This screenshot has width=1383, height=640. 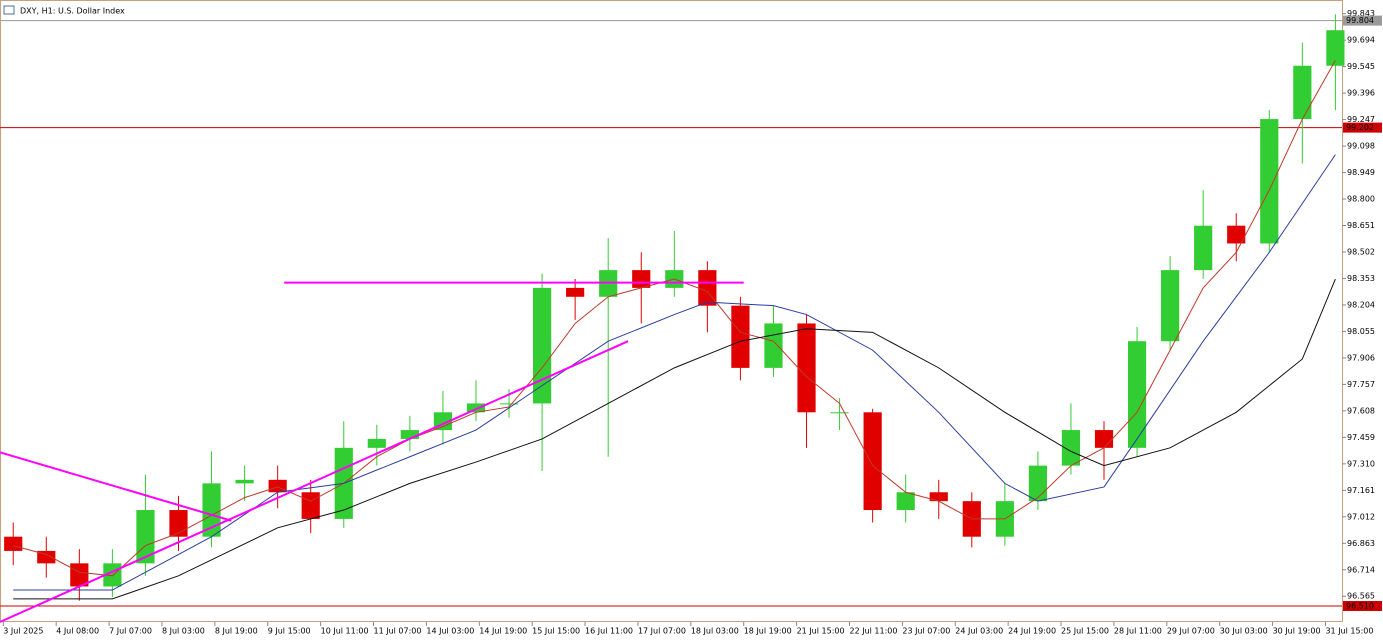 What do you see at coordinates (1191, 631) in the screenshot?
I see `x-tick-label: 29 Jul 07:00` at bounding box center [1191, 631].